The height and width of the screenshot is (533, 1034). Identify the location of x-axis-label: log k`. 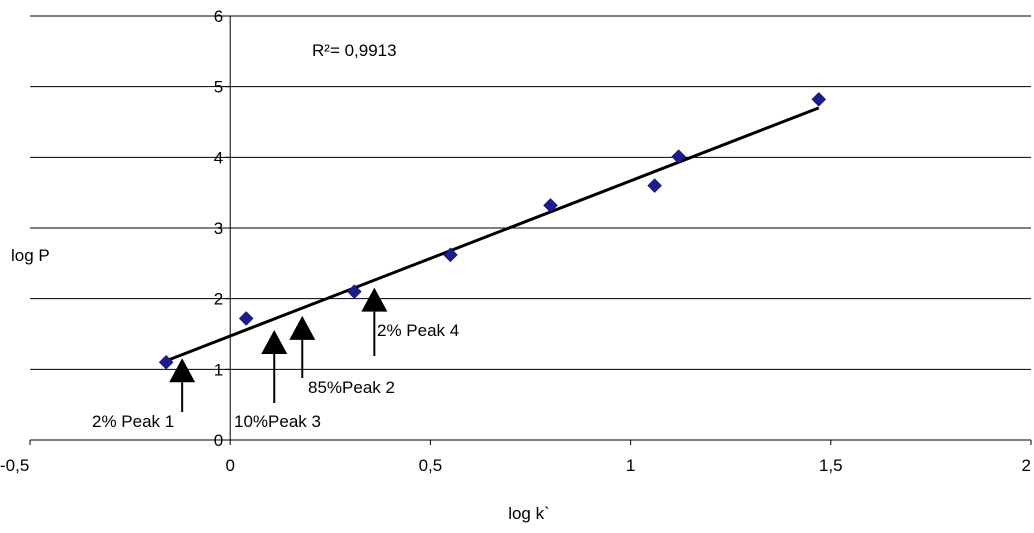
(529, 513).